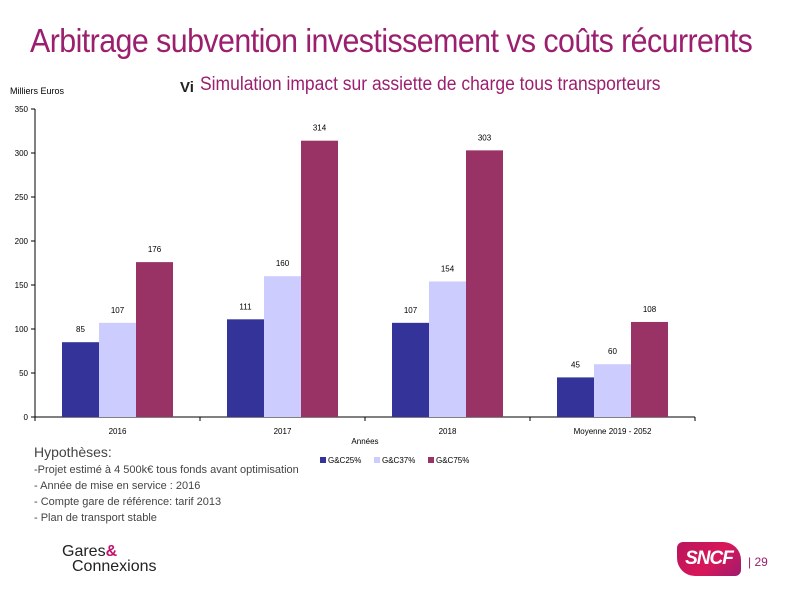 Image resolution: width=800 pixels, height=600 pixels. What do you see at coordinates (452, 460) in the screenshot?
I see `legend-label: G&C75%` at bounding box center [452, 460].